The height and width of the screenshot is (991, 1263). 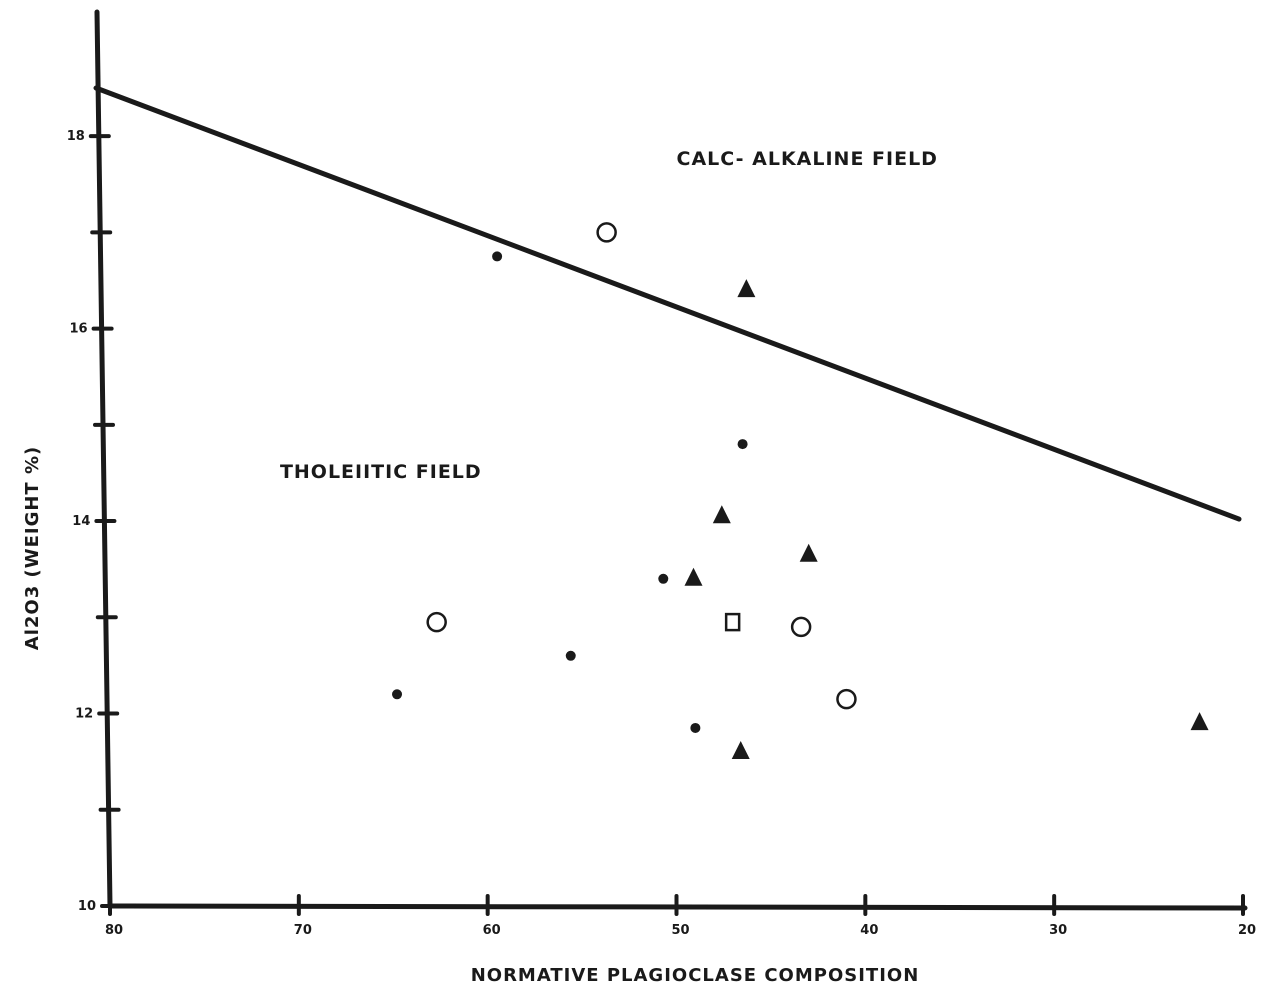 What do you see at coordinates (303, 930) in the screenshot?
I see `x-tick-label: 70` at bounding box center [303, 930].